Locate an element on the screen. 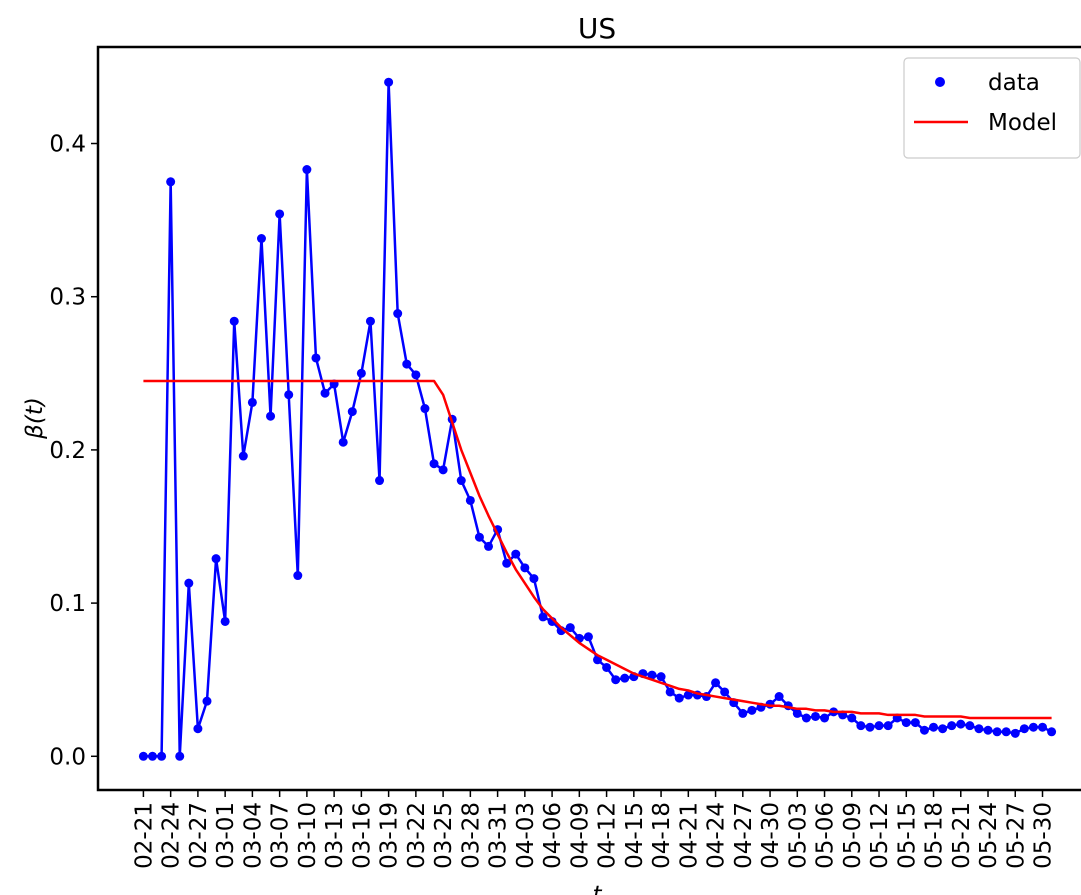 This screenshot has width=1081, height=895. legend-marker is located at coordinates (940, 82).